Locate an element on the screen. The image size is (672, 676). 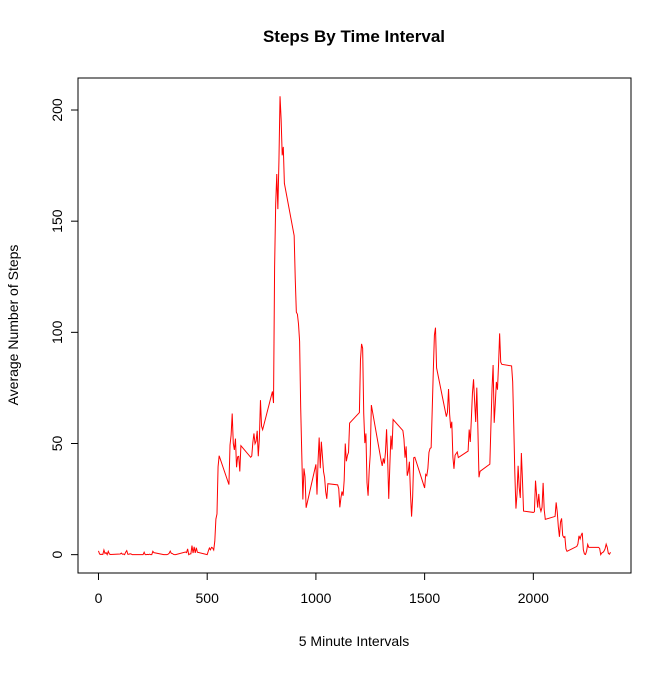
x-tick-label: 0 is located at coordinates (99, 598).